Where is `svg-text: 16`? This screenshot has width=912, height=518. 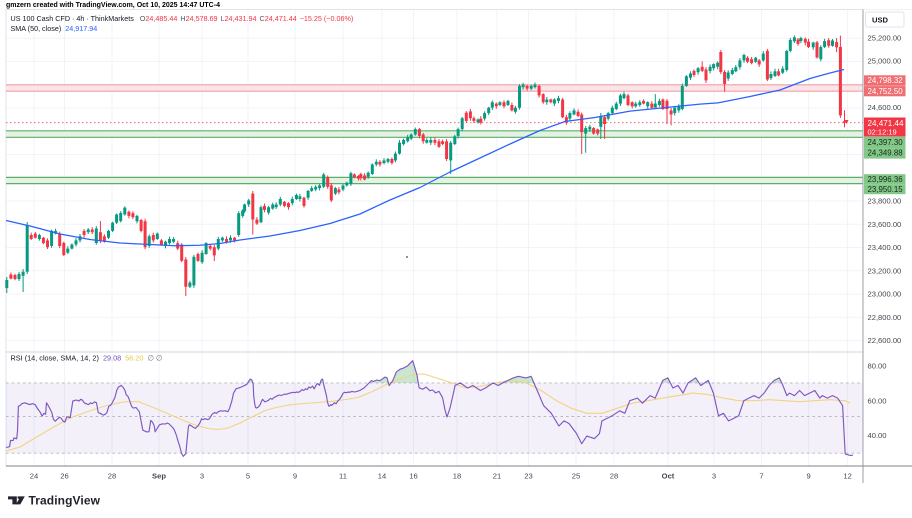
svg-text: 16 is located at coordinates (413, 476).